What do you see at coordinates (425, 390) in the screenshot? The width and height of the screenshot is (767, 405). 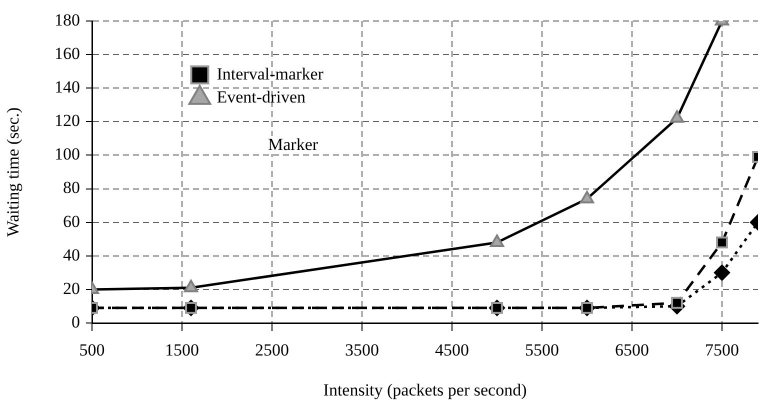 I see `x-axis-title: Intensity (packets per second)` at bounding box center [425, 390].